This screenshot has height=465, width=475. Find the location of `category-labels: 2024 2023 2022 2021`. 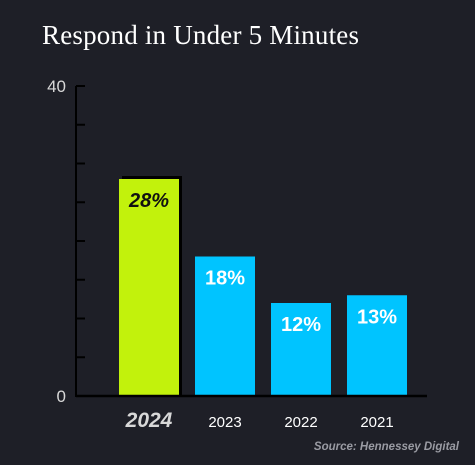

category-labels: 2024 2023 2022 2021 is located at coordinates (259, 420).